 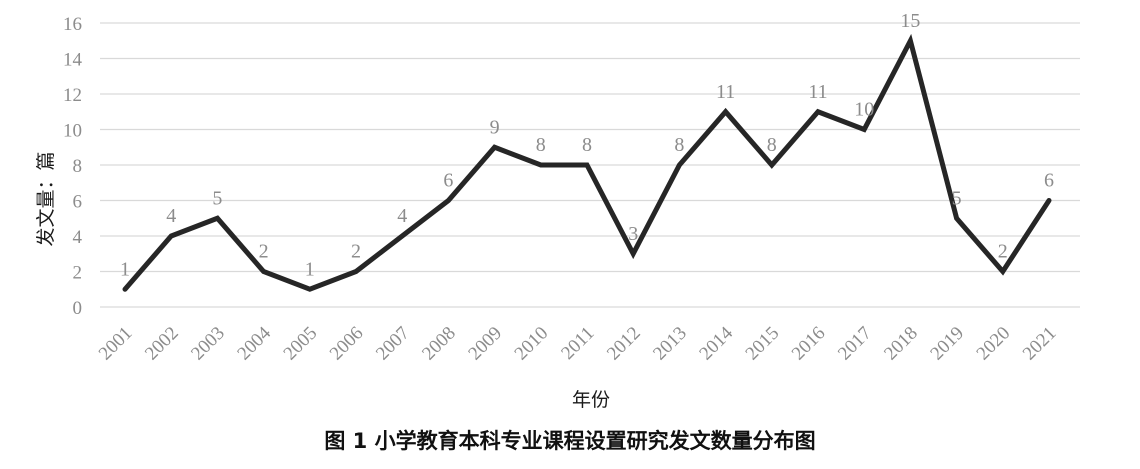 What do you see at coordinates (393, 344) in the screenshot?
I see `x-tick-label: 2007` at bounding box center [393, 344].